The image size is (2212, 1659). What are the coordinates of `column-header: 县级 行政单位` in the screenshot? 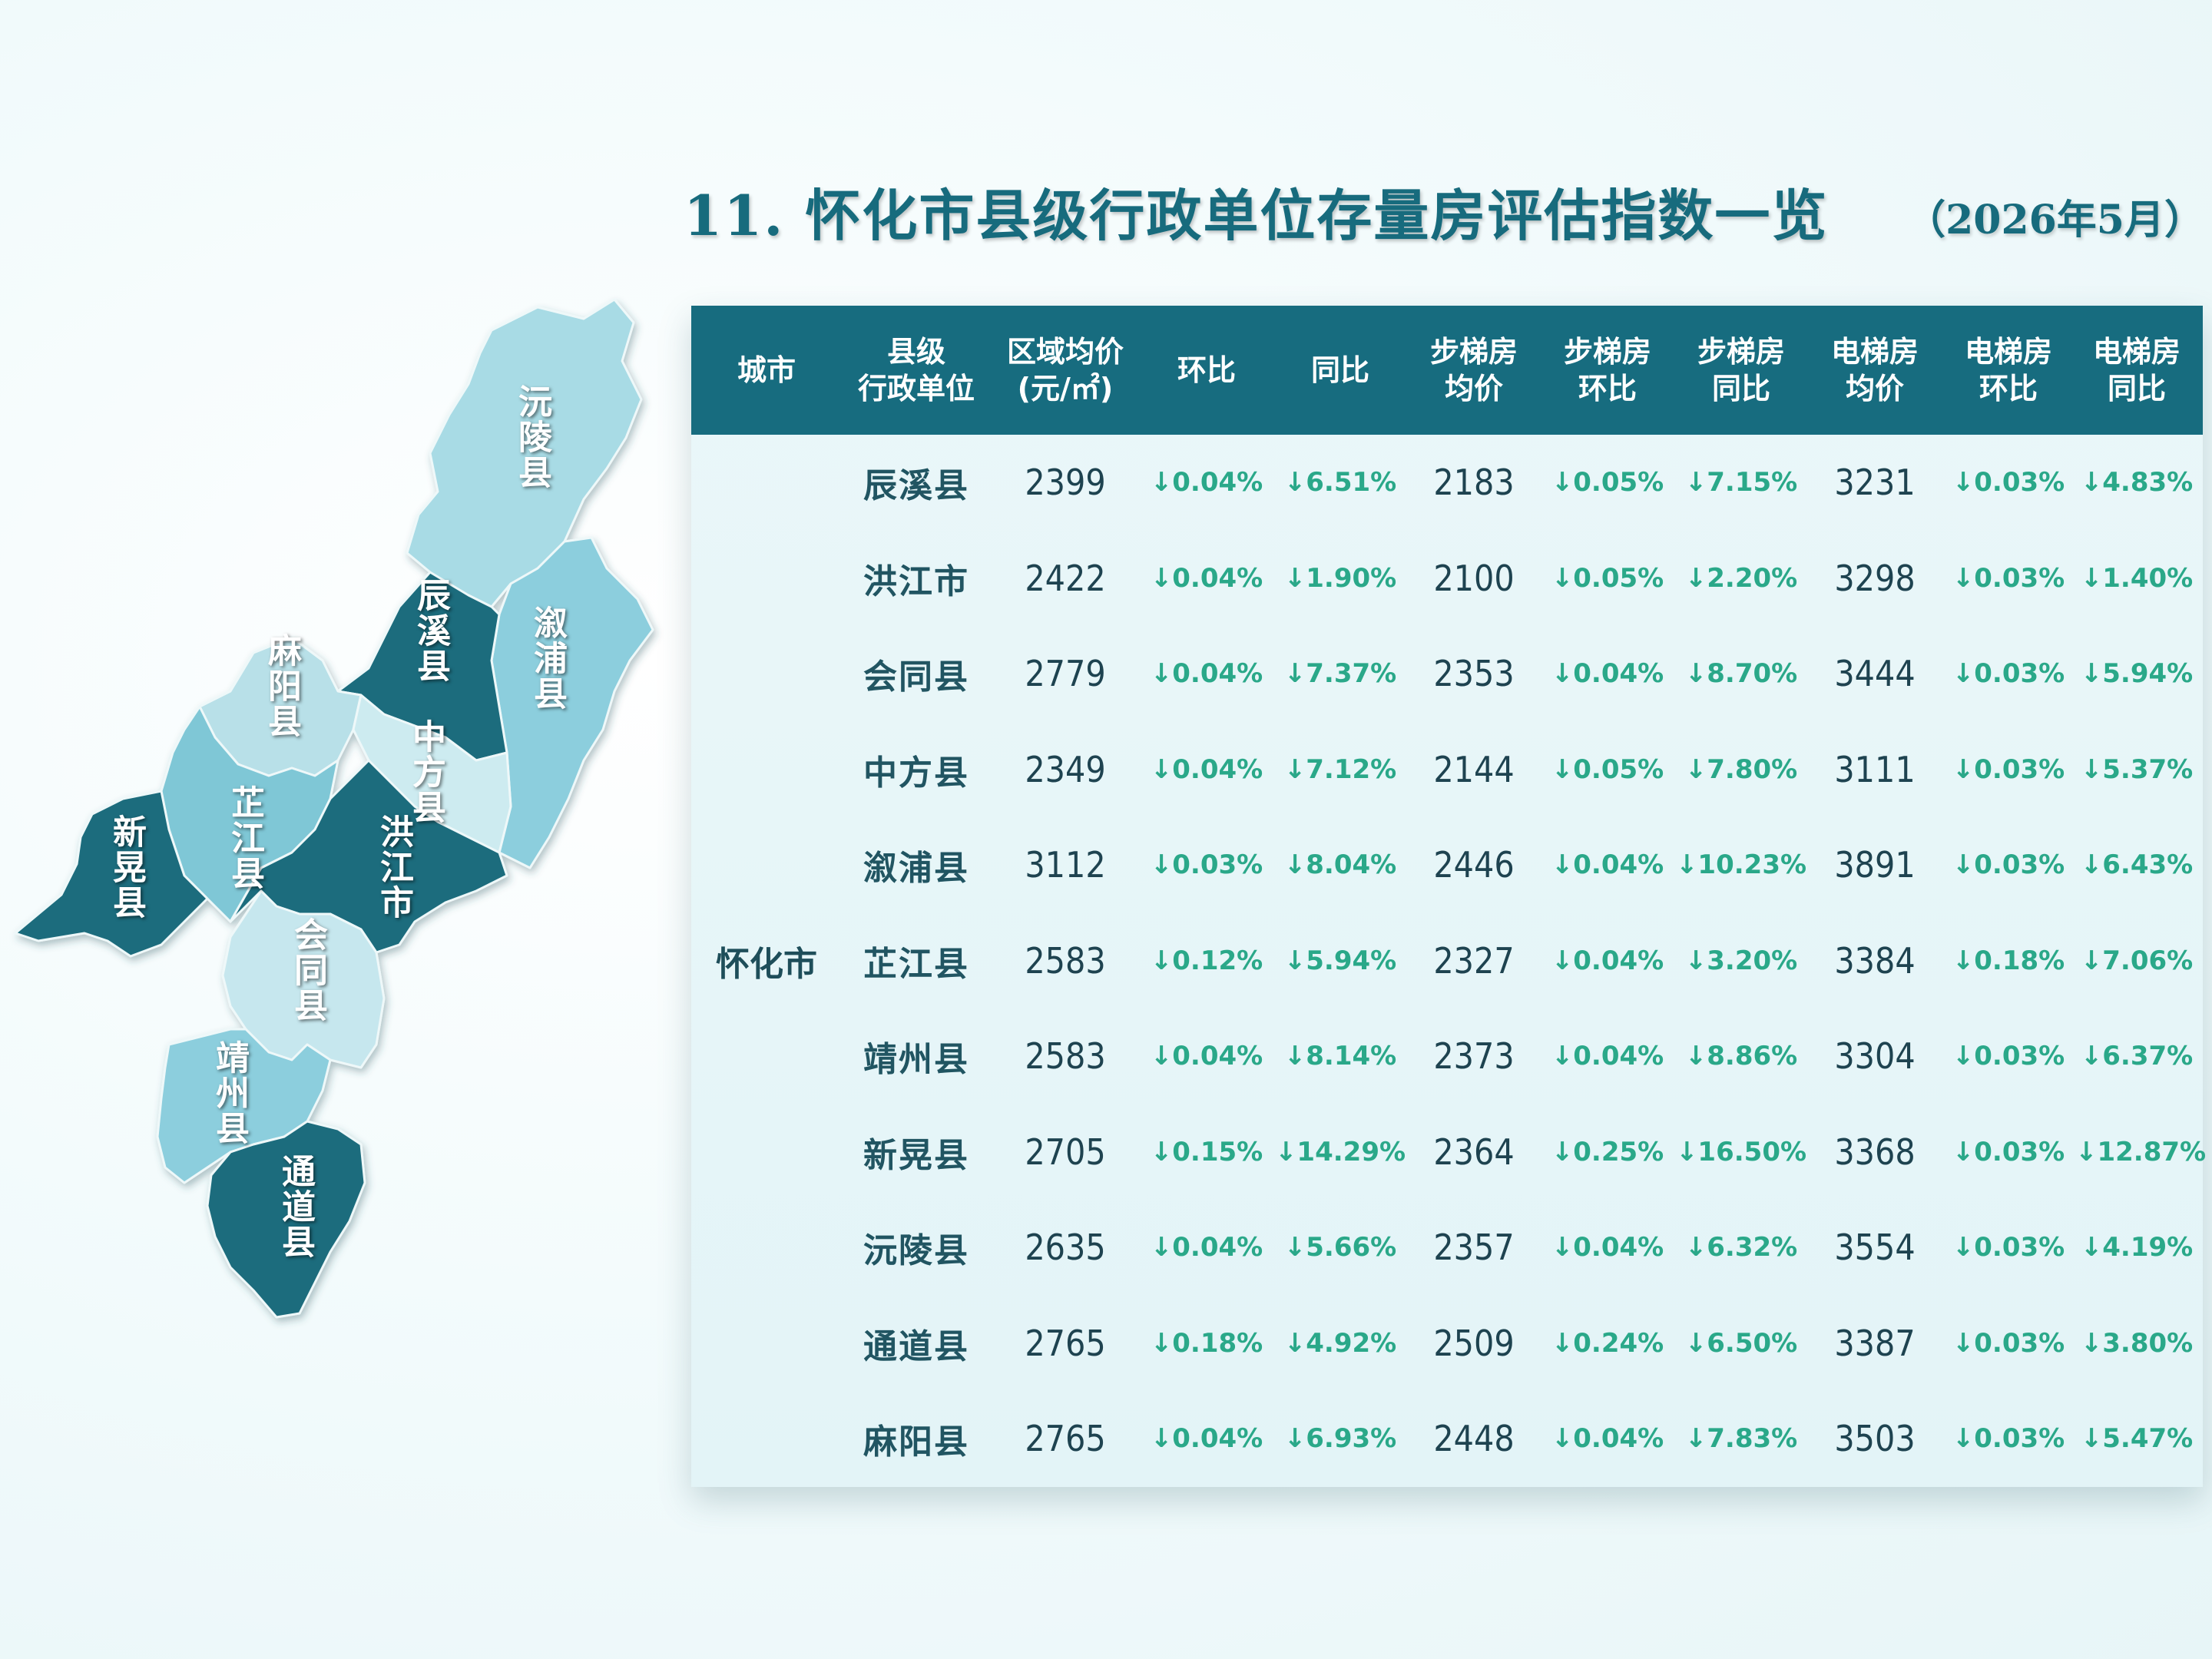 It's located at (916, 371).